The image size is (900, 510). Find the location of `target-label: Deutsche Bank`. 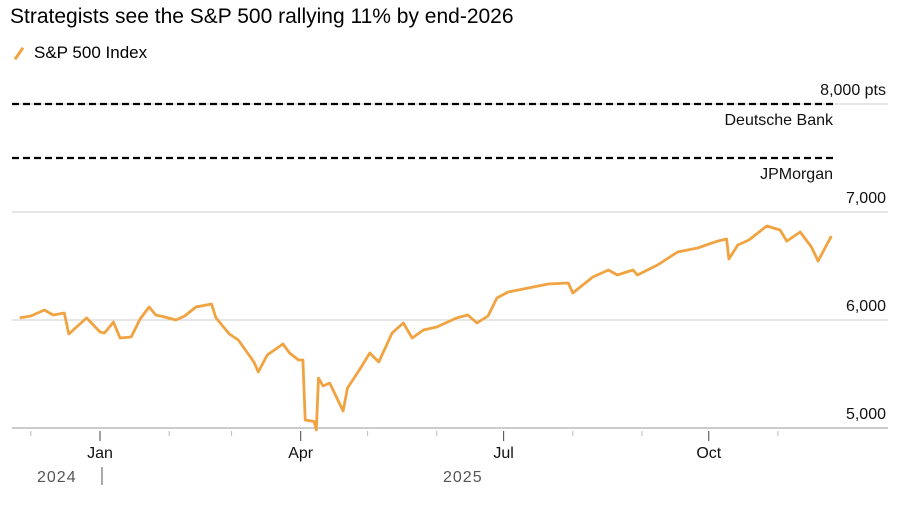

target-label: Deutsche Bank is located at coordinates (779, 120).